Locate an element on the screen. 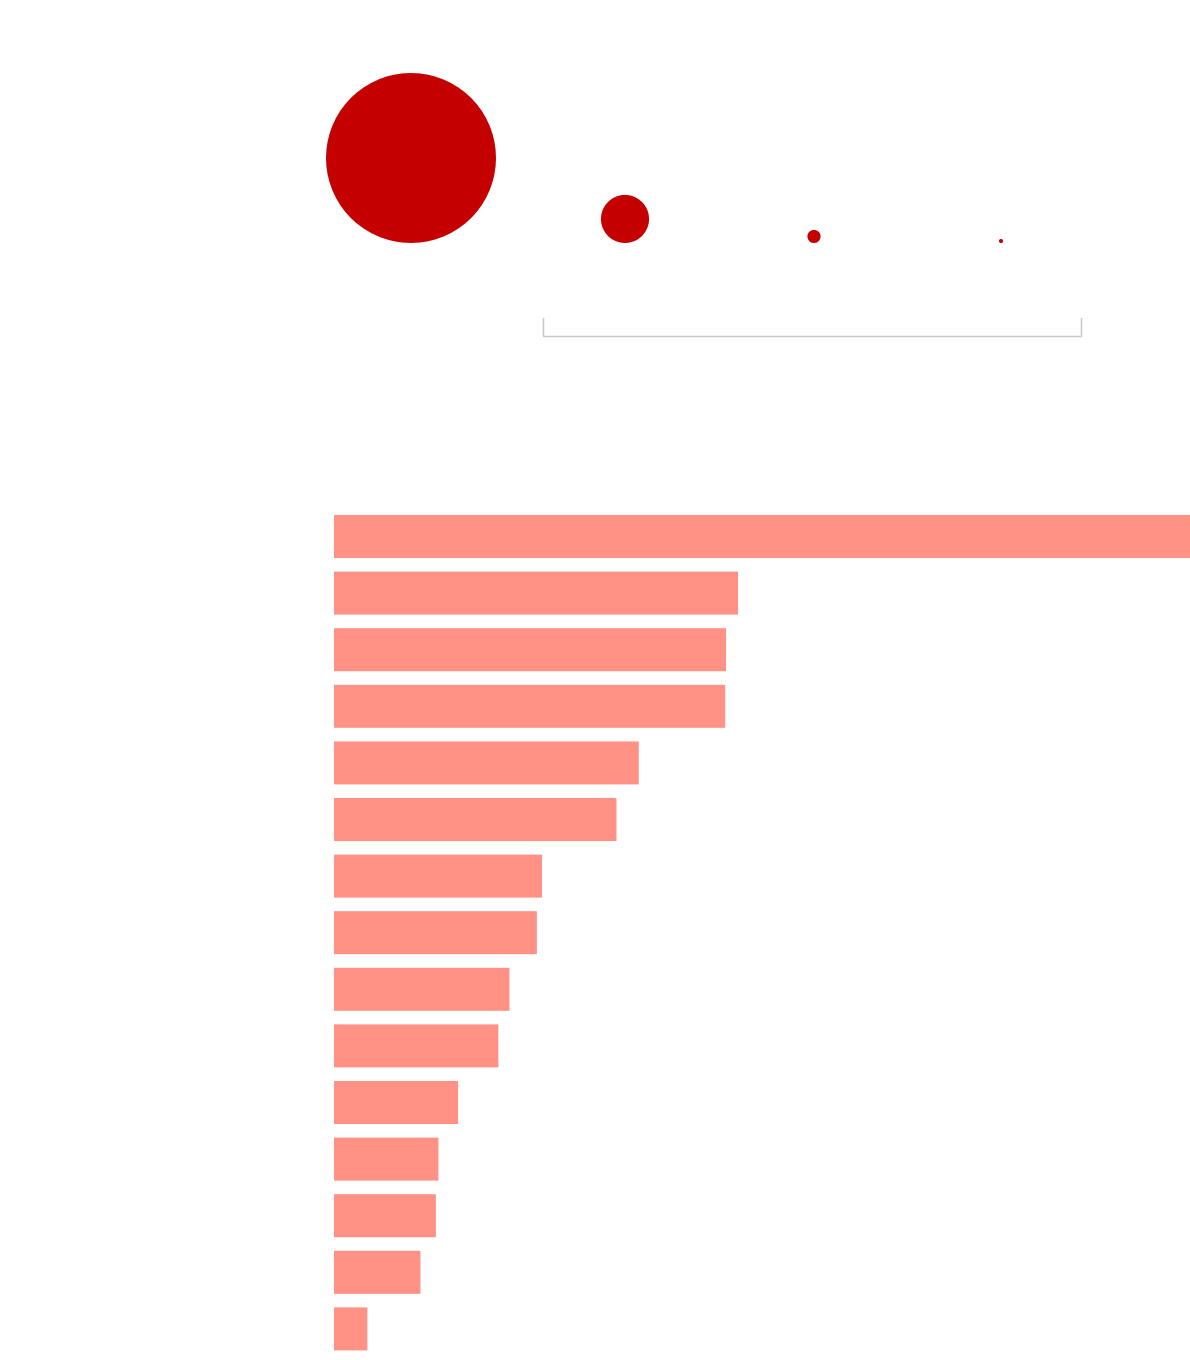 This screenshot has width=1190, height=1360. bracket-line is located at coordinates (812, 328).